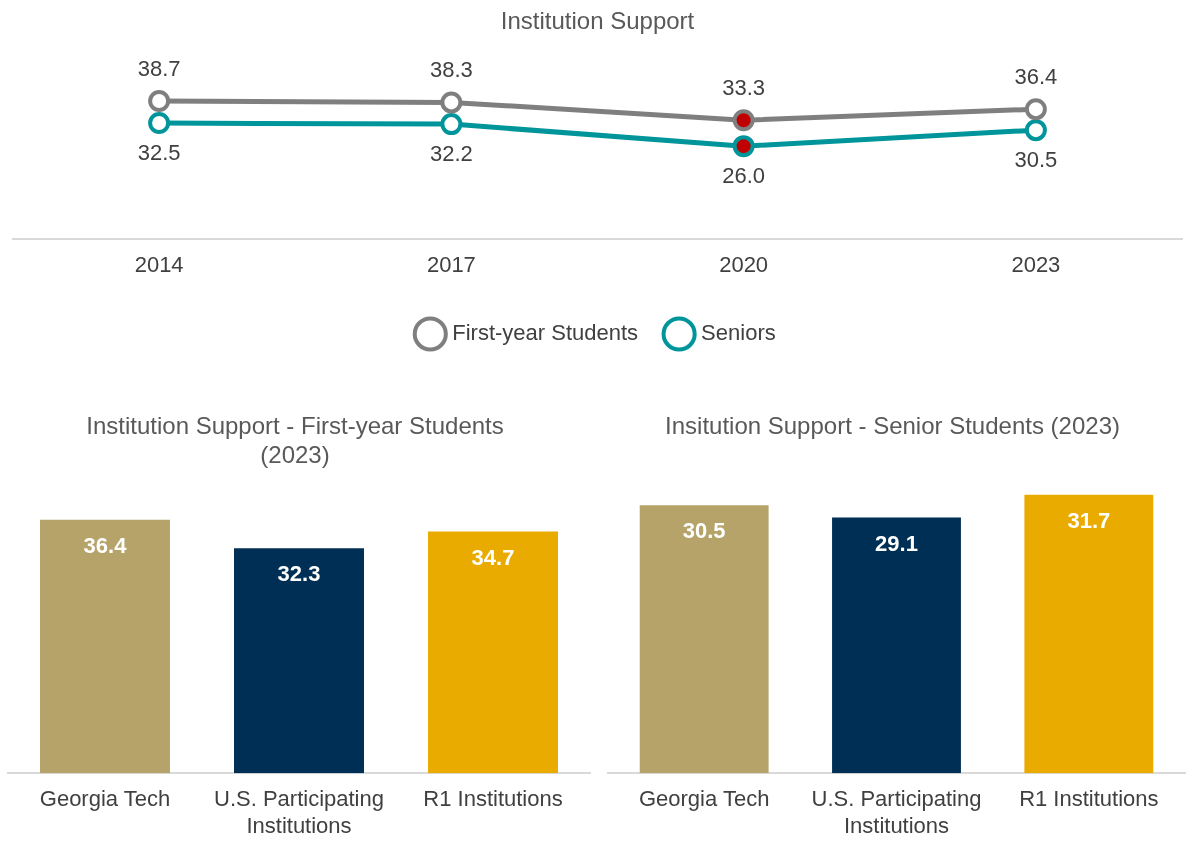 The width and height of the screenshot is (1195, 854). I want to click on data-label: 29.1, so click(896, 543).